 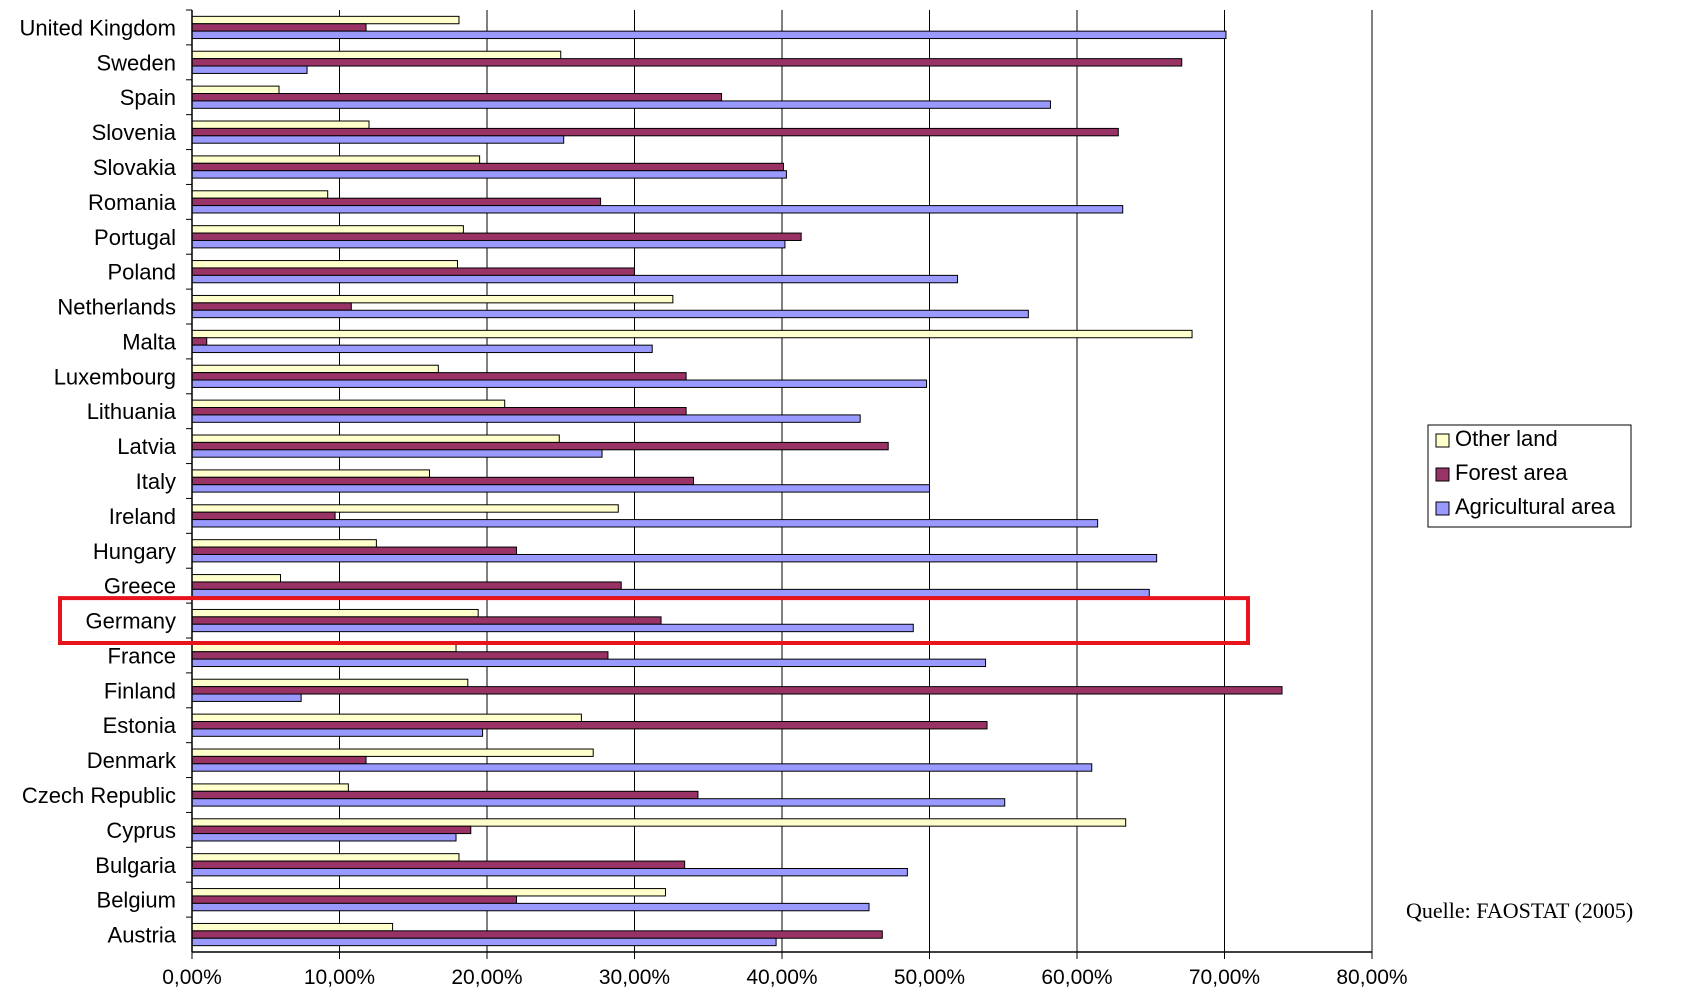 What do you see at coordinates (634, 977) in the screenshot?
I see `x-tick-label: 30,00%` at bounding box center [634, 977].